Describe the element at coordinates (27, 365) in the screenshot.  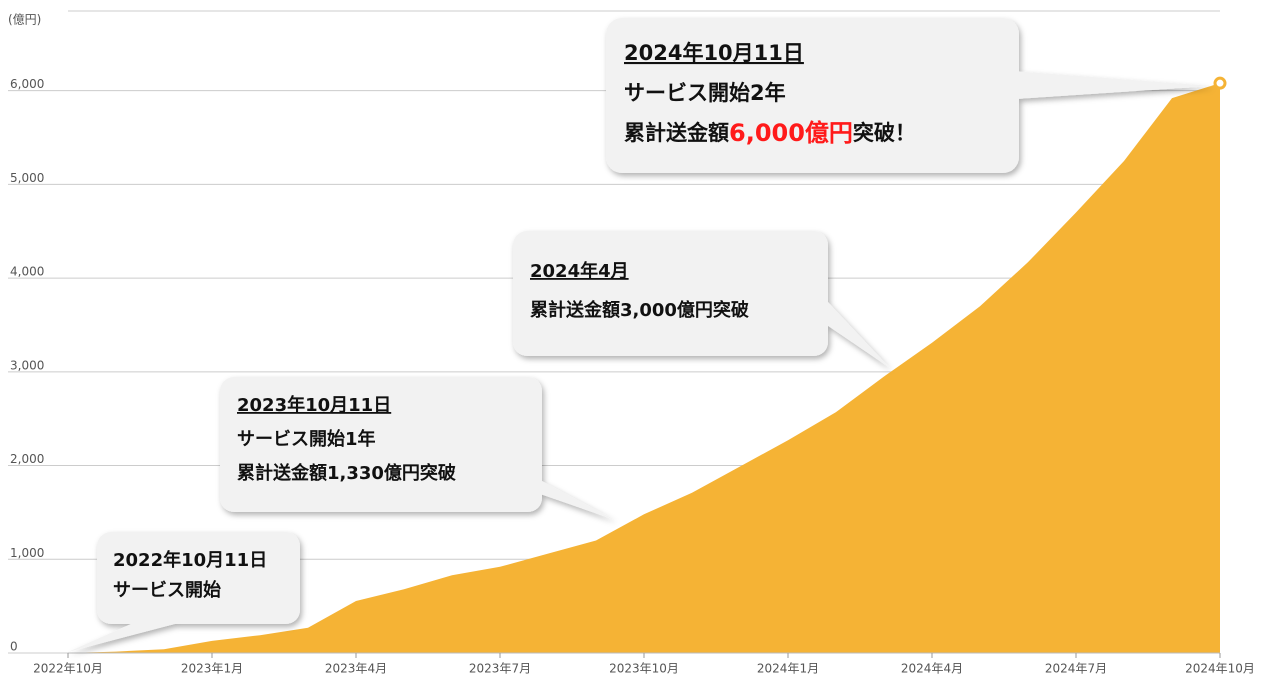
I see `y-tick-label: 3,000` at that location.